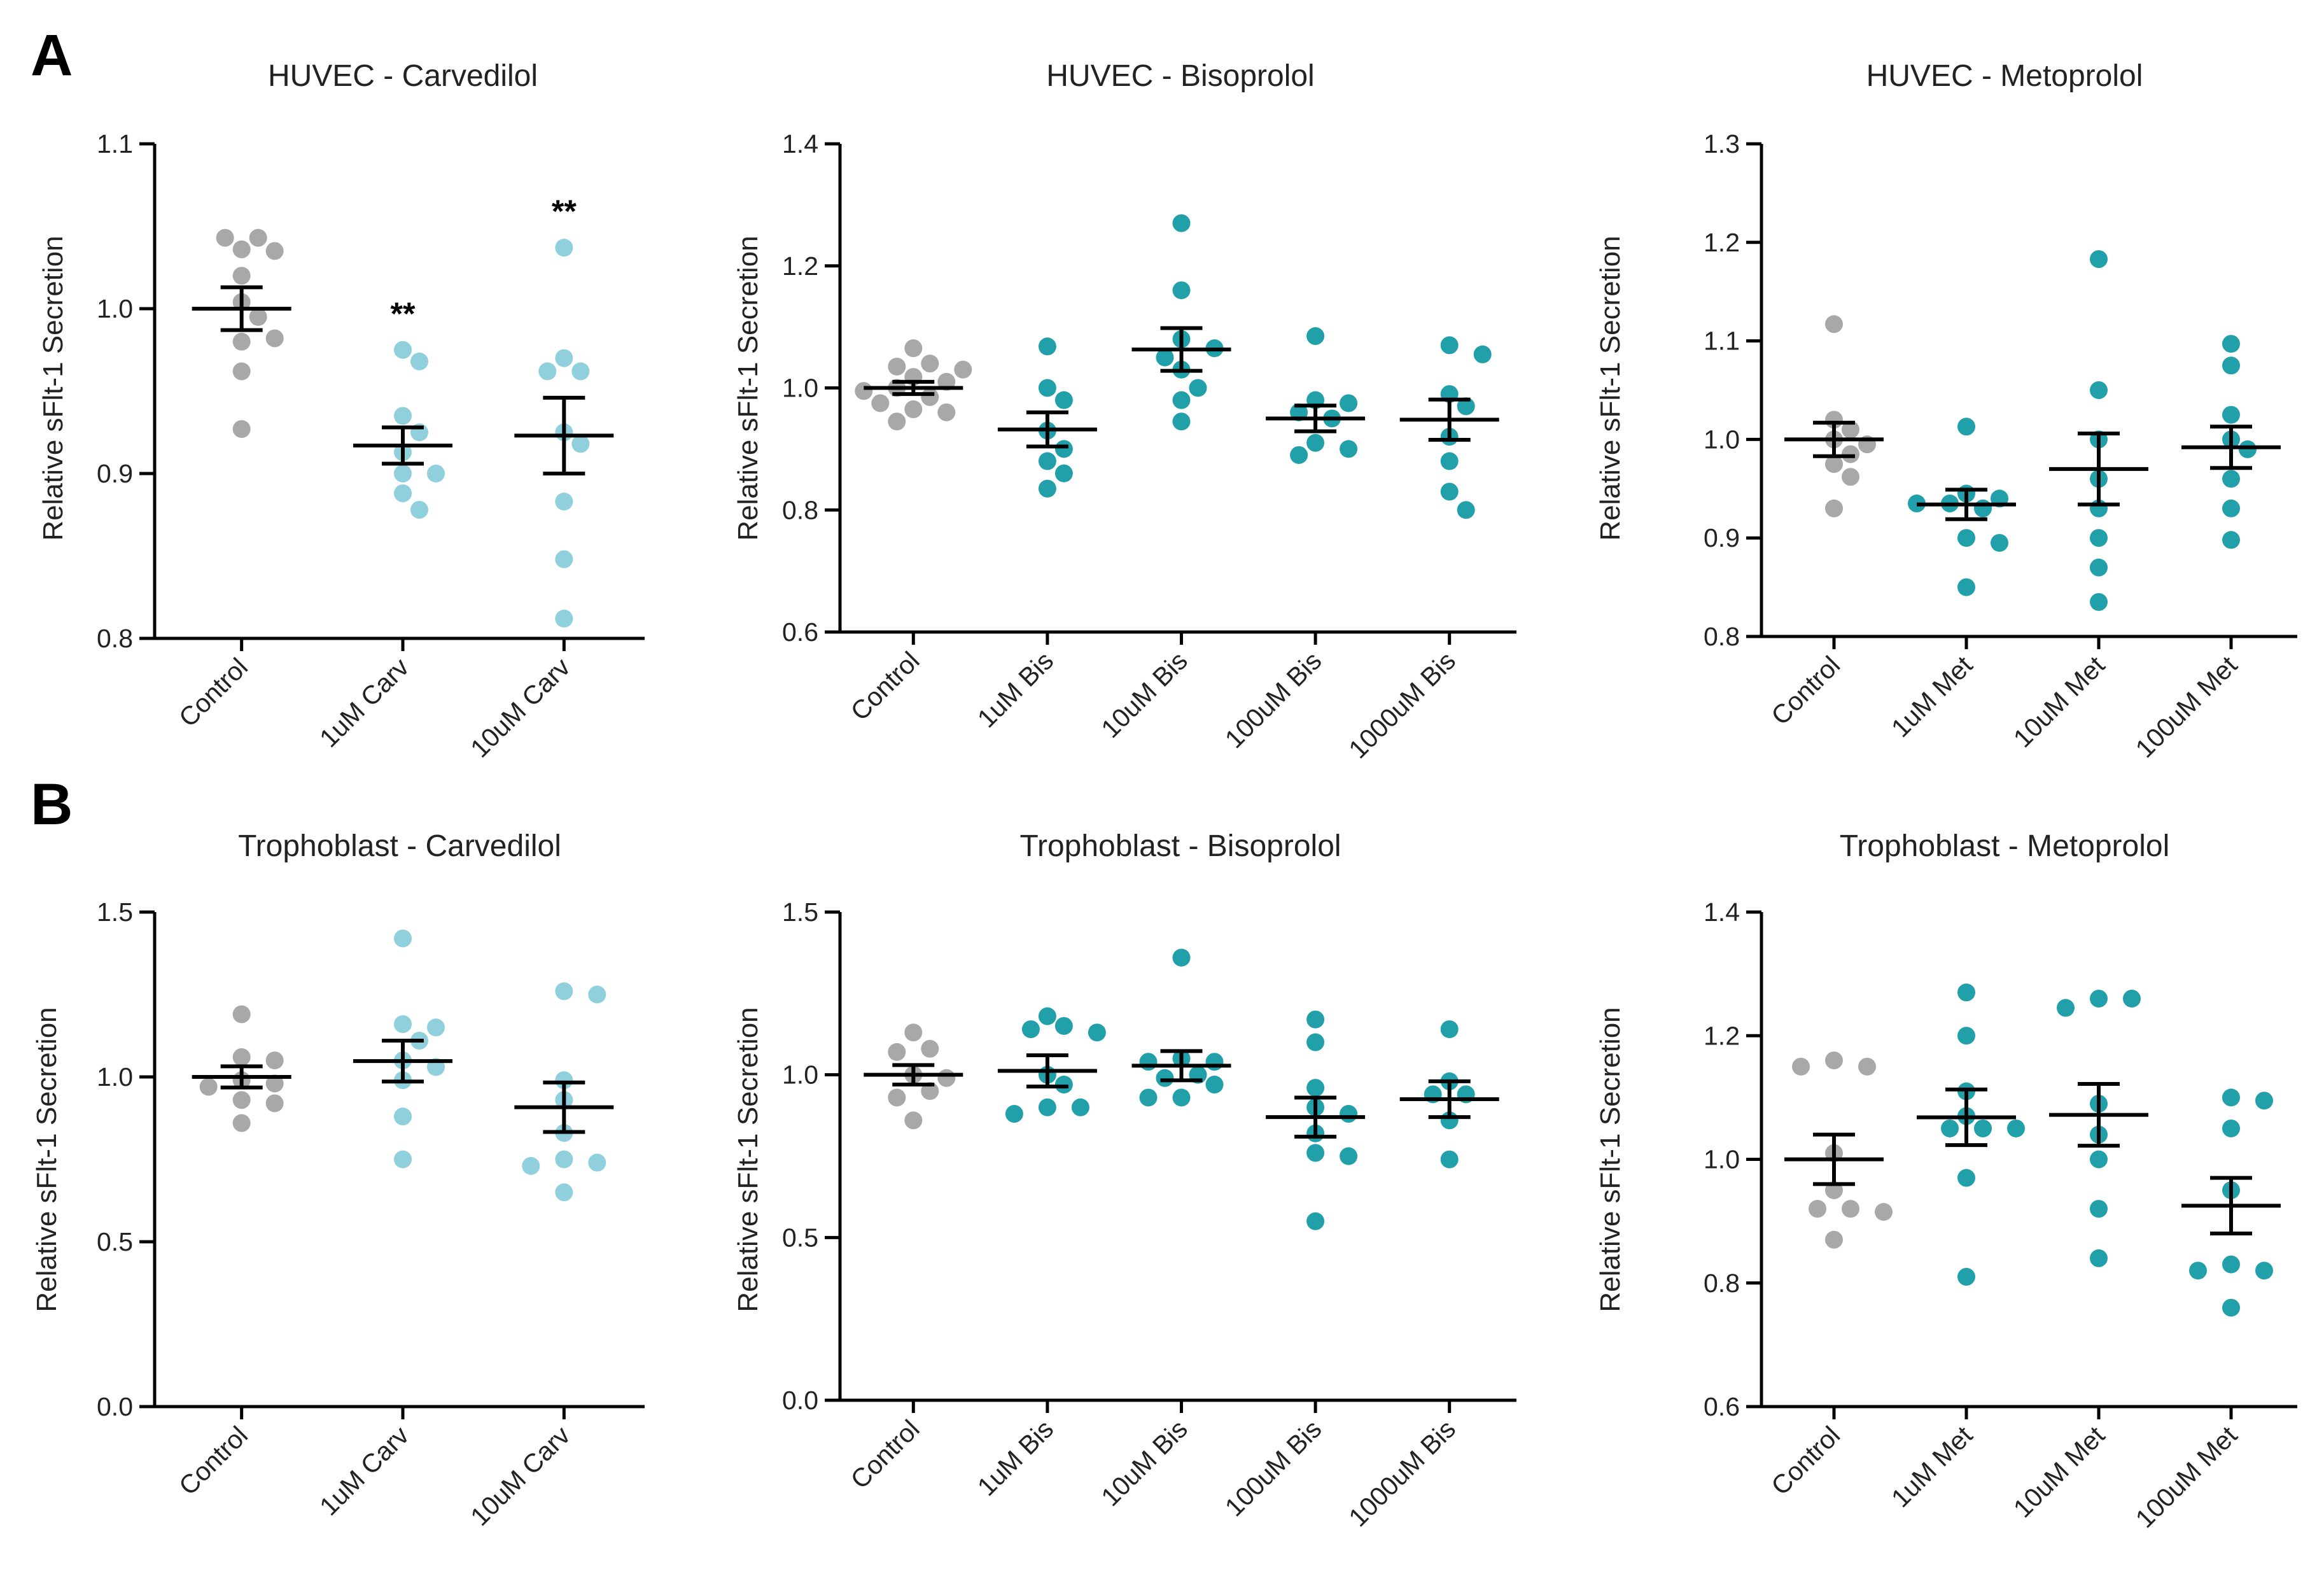 The height and width of the screenshot is (1581, 2324). Describe the element at coordinates (800, 1400) in the screenshot. I see `y-tick-label: 0.0` at that location.